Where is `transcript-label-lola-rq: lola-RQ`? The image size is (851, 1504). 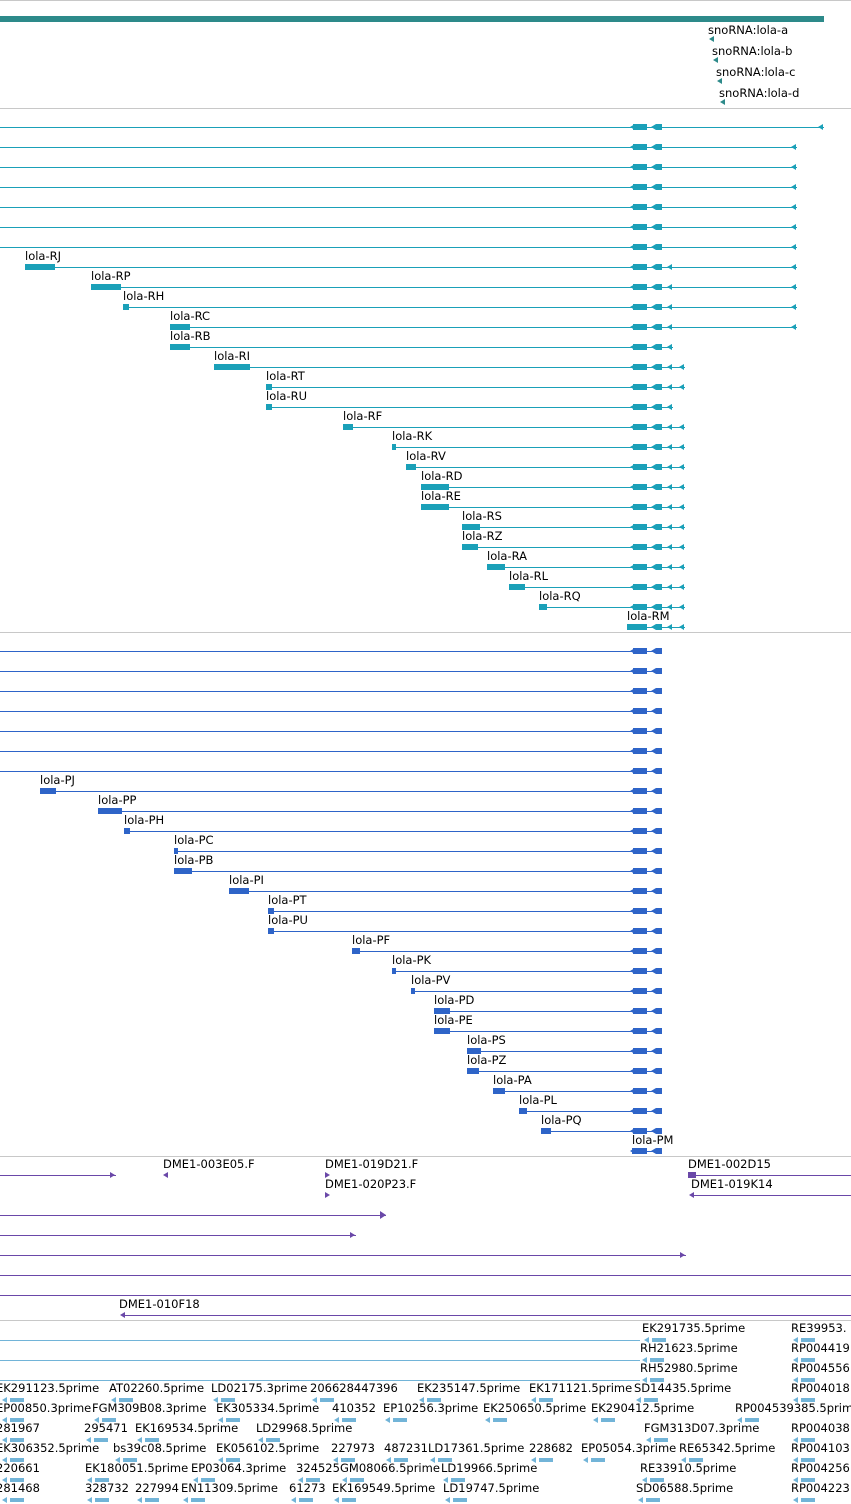 transcript-label-lola-rq: lola-RQ is located at coordinates (560, 596).